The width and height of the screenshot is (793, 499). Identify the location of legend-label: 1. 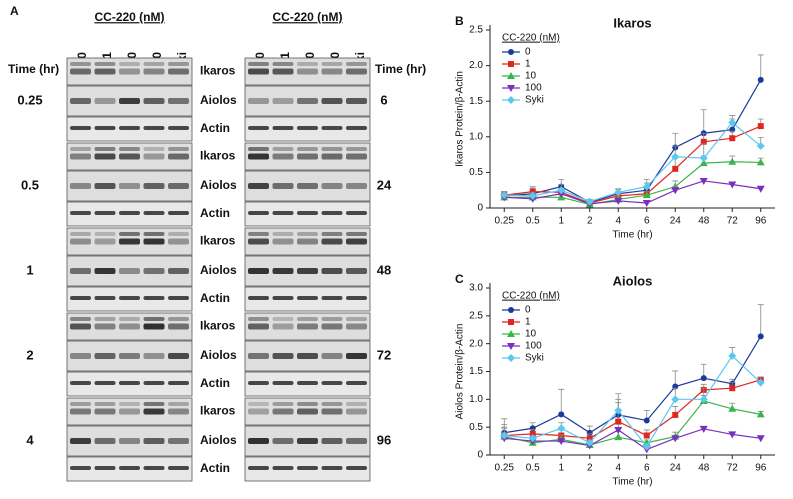
(528, 322).